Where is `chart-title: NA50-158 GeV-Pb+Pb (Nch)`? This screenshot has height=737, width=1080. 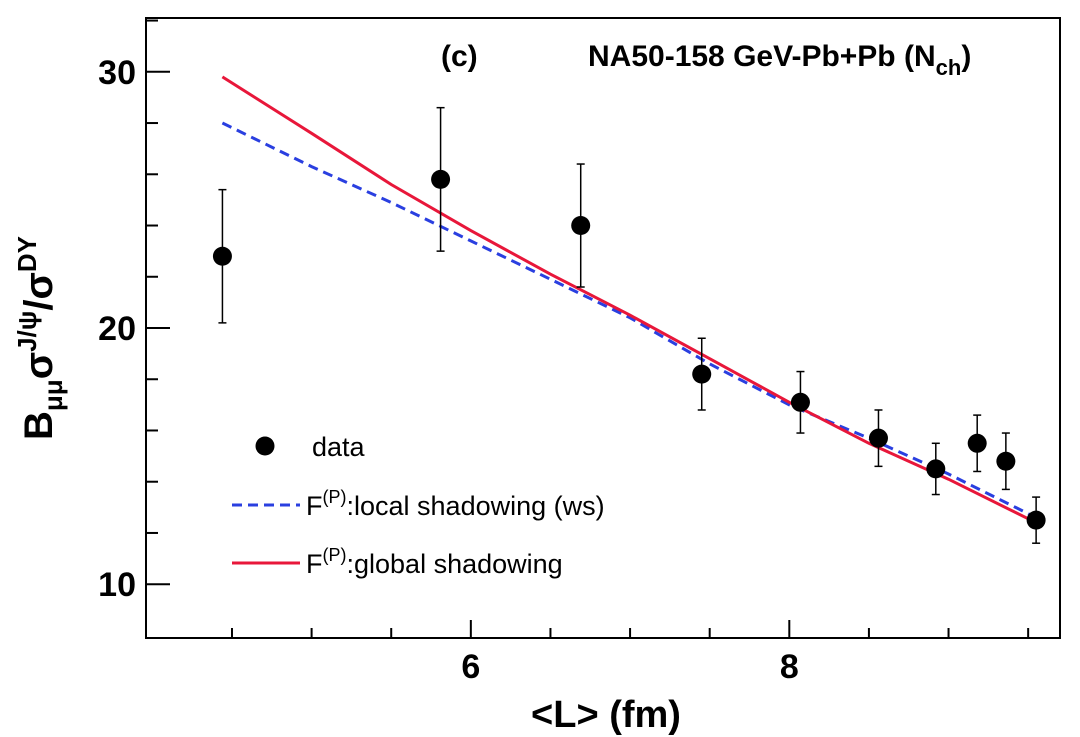
chart-title: NA50-158 GeV-Pb+Pb (Nch) is located at coordinates (779, 60).